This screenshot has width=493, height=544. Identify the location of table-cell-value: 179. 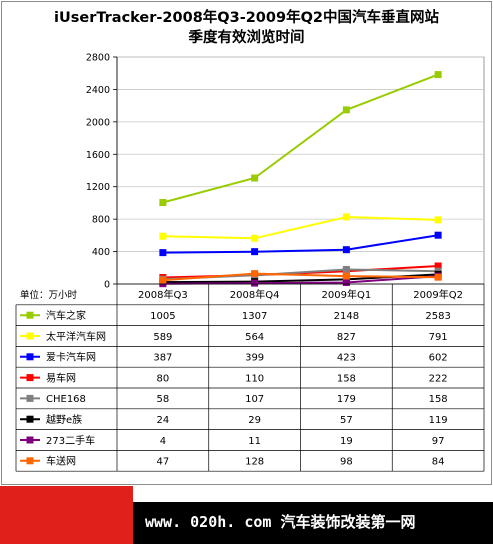
(346, 399).